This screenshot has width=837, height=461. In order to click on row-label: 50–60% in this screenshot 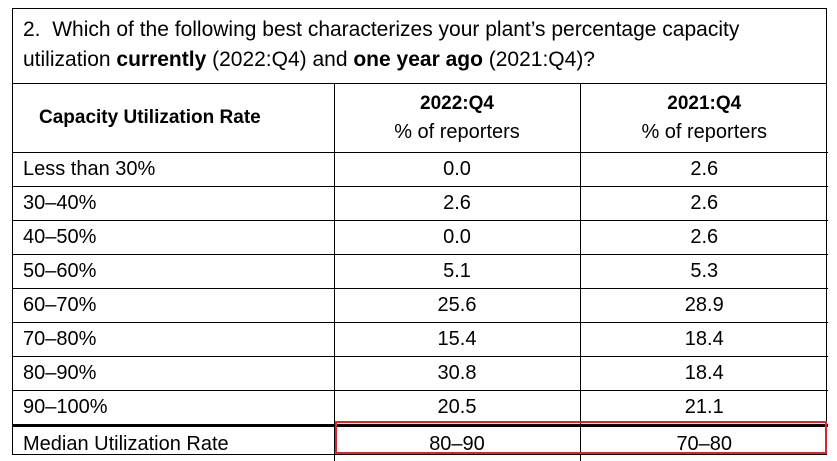, I will do `click(173, 272)`.